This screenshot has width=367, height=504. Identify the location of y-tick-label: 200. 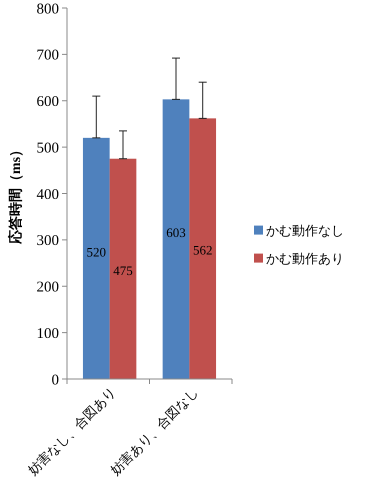
(47, 288).